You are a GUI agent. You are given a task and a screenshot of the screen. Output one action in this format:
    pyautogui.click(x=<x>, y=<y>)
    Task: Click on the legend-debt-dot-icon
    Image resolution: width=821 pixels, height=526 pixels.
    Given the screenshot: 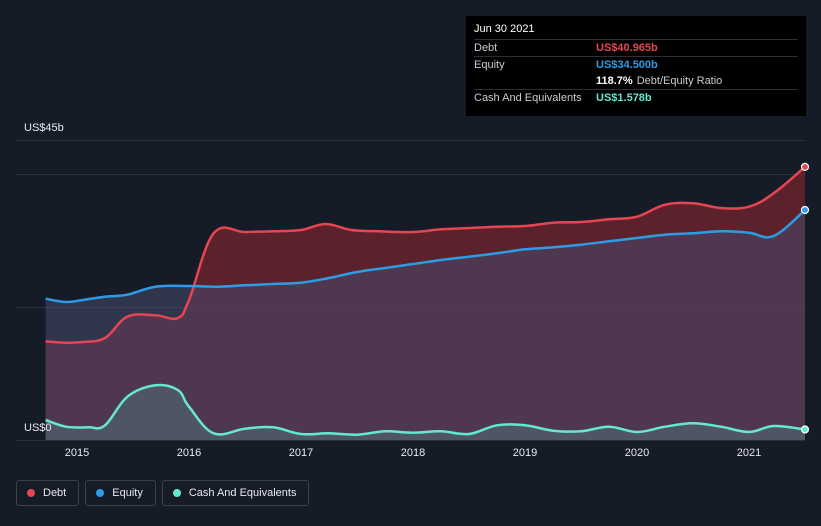 What is the action you would take?
    pyautogui.click(x=31, y=493)
    